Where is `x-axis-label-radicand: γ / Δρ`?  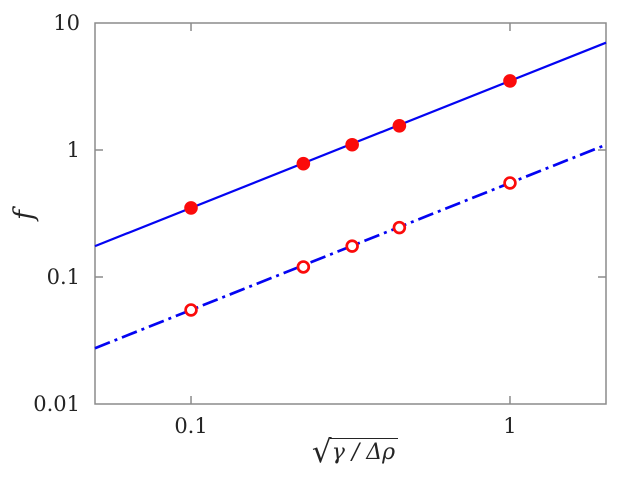
x-axis-label-radicand: γ / Δρ is located at coordinates (364, 451).